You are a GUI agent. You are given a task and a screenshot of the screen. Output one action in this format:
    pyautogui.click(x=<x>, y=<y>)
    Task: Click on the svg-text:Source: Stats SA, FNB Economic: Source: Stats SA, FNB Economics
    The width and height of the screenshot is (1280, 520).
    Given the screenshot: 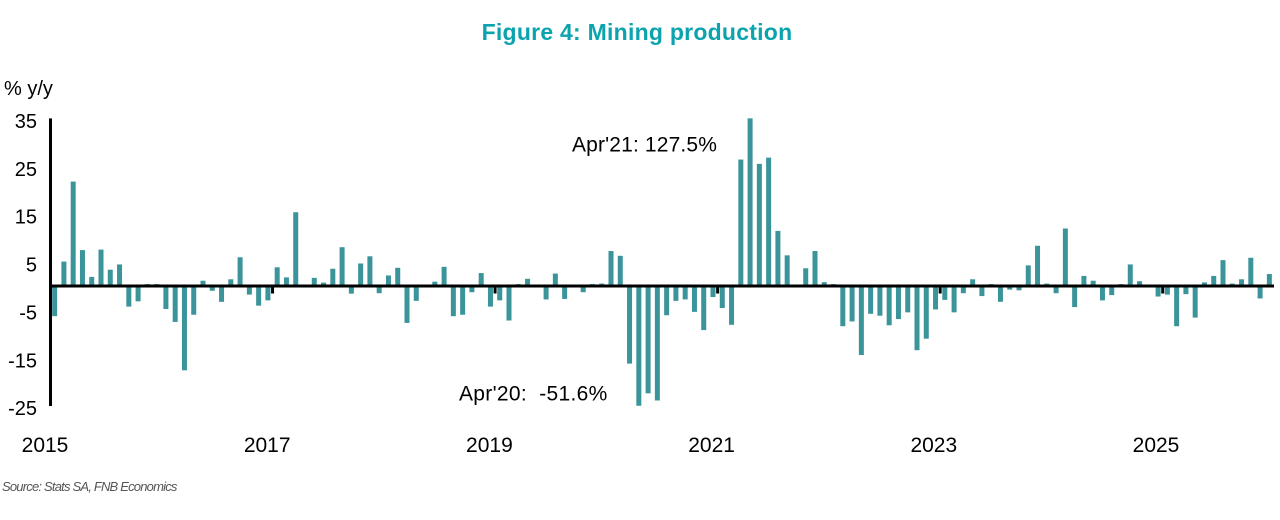 What is the action you would take?
    pyautogui.click(x=90, y=486)
    